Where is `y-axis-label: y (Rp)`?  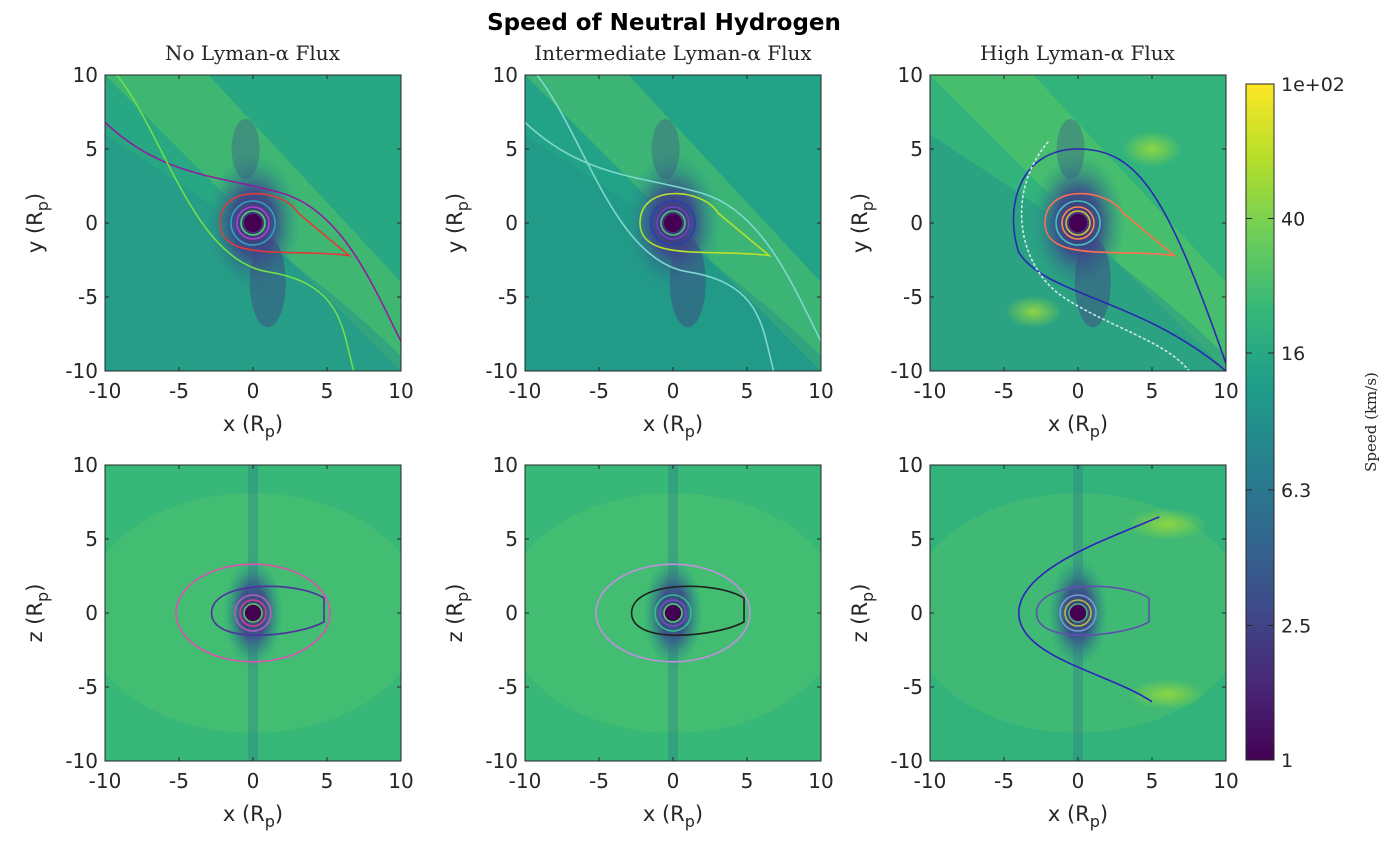 y-axis-label: y (Rp) is located at coordinates (457, 223).